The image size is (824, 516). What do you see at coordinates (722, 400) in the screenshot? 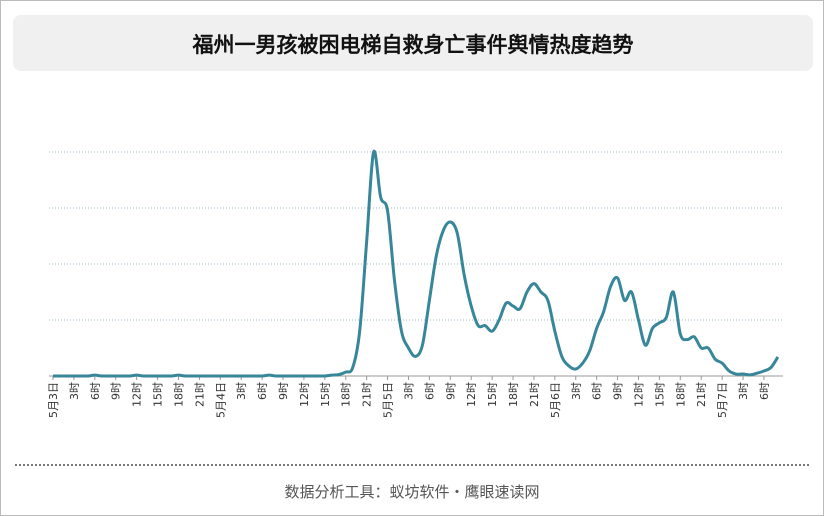
I see `x-tick-label: 5月7日` at bounding box center [722, 400].